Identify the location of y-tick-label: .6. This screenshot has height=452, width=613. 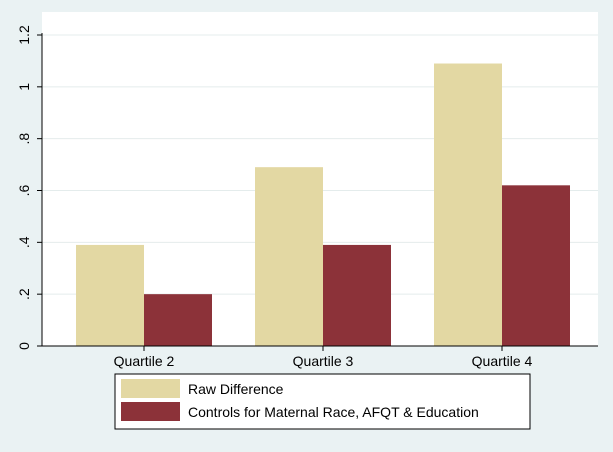
(24, 190).